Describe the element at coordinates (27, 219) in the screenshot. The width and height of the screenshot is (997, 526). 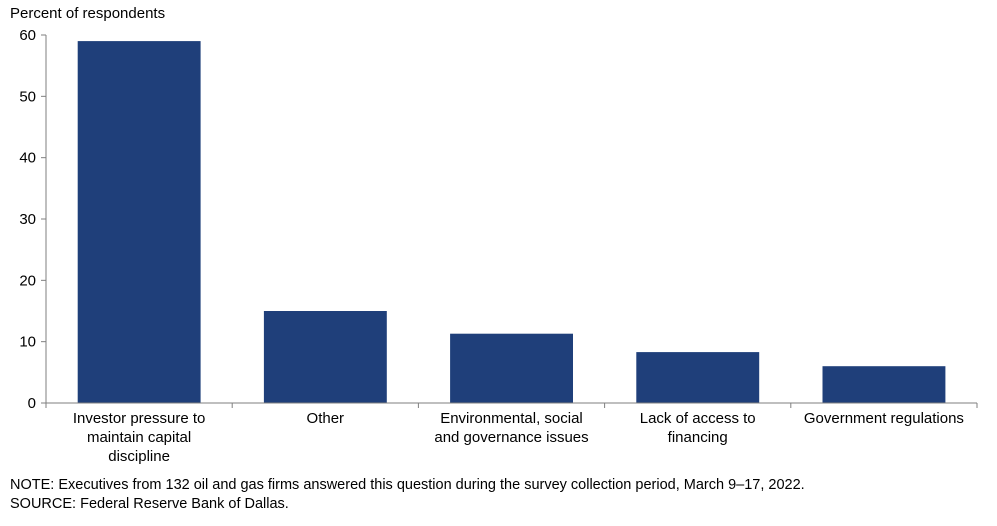
I see `y-tick-label-3: 30` at that location.